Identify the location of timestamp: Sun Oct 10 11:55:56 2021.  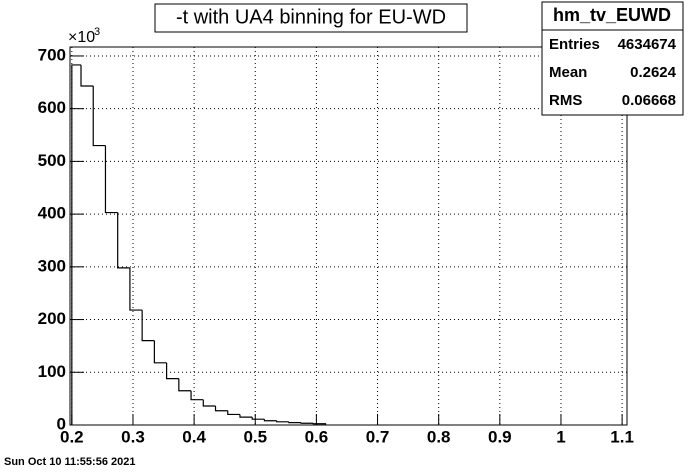
(69, 462).